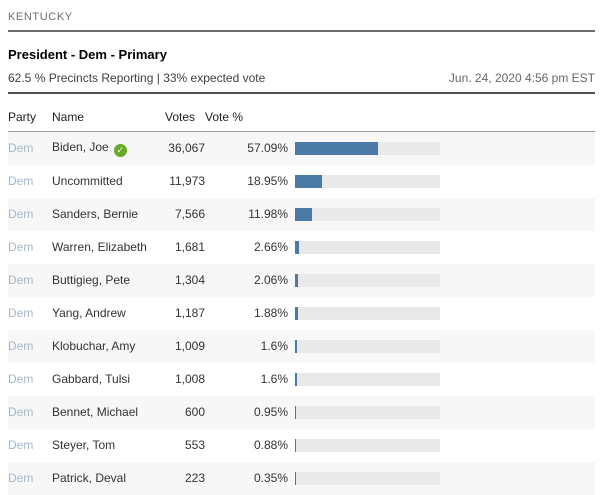 The width and height of the screenshot is (600, 495). I want to click on column-header-party: Party, so click(30, 117).